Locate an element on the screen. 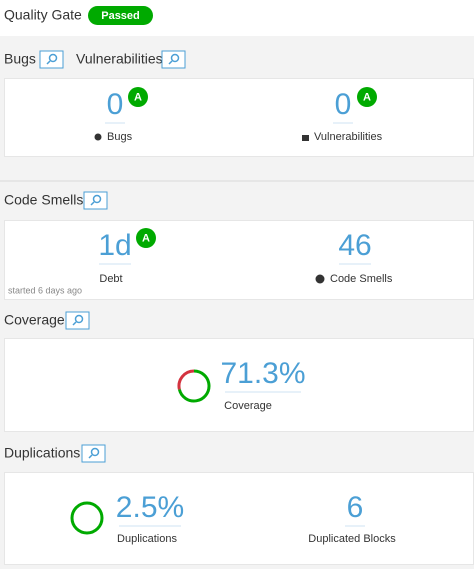 The image size is (474, 569). metric-value: 71.3% is located at coordinates (262, 373).